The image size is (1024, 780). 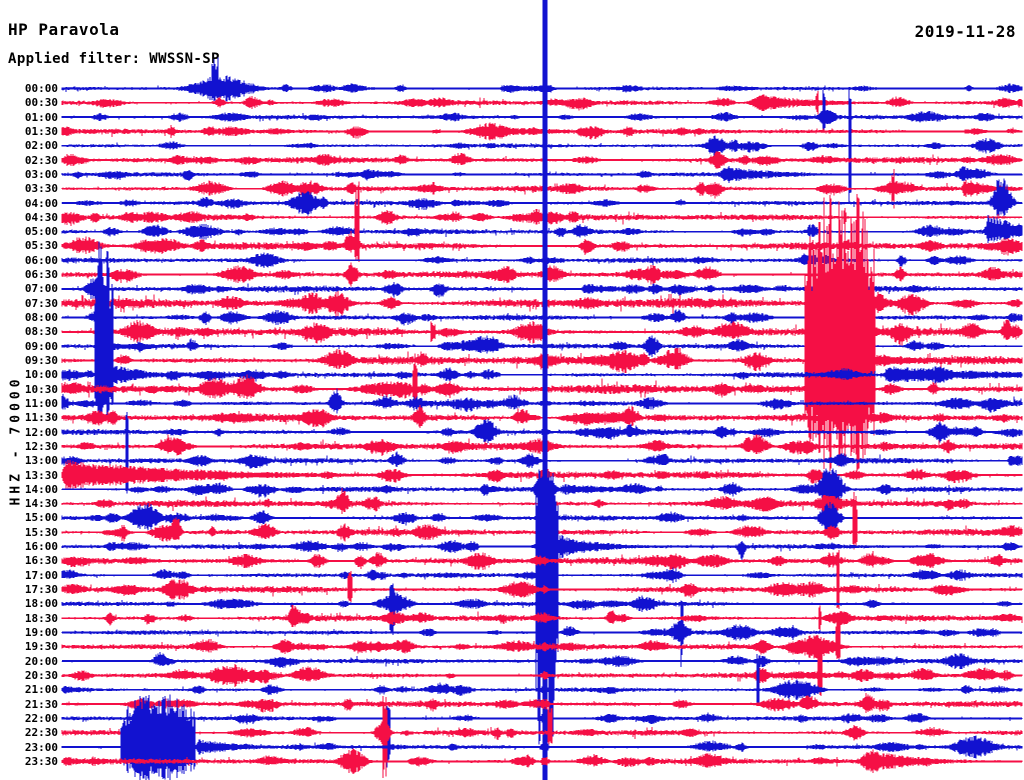 I want to click on trace-08:30, so click(x=542, y=332).